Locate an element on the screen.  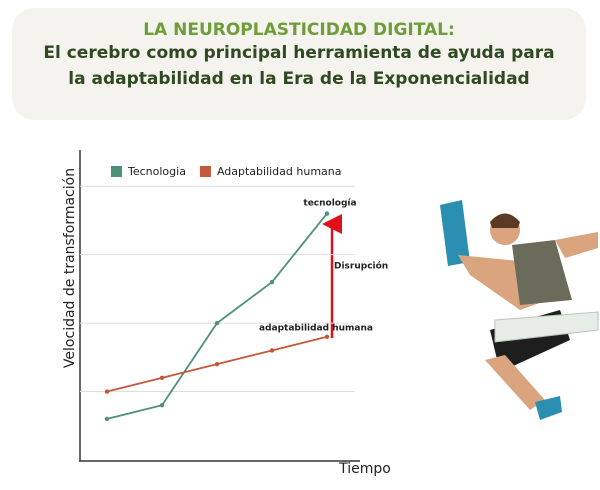
title: LA NEUROPLASTICIDAD DIGITAL: is located at coordinates (299, 30).